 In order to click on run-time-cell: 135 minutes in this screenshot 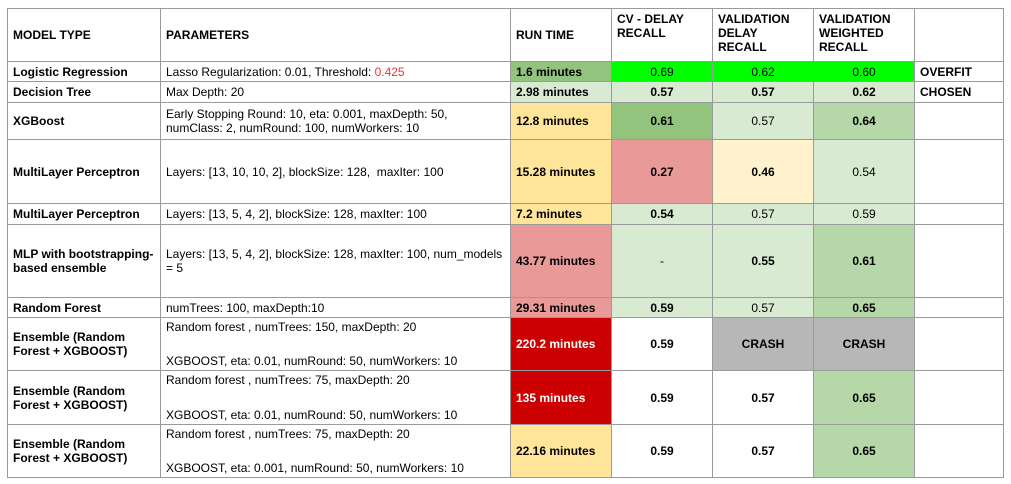, I will do `click(561, 397)`.